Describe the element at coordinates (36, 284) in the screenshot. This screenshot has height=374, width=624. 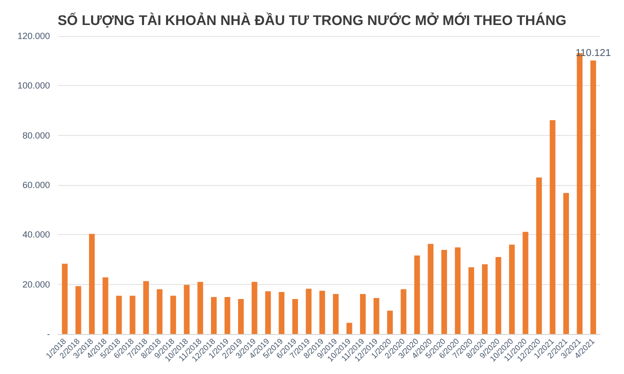
I see `y-tick-label: 20.000` at that location.